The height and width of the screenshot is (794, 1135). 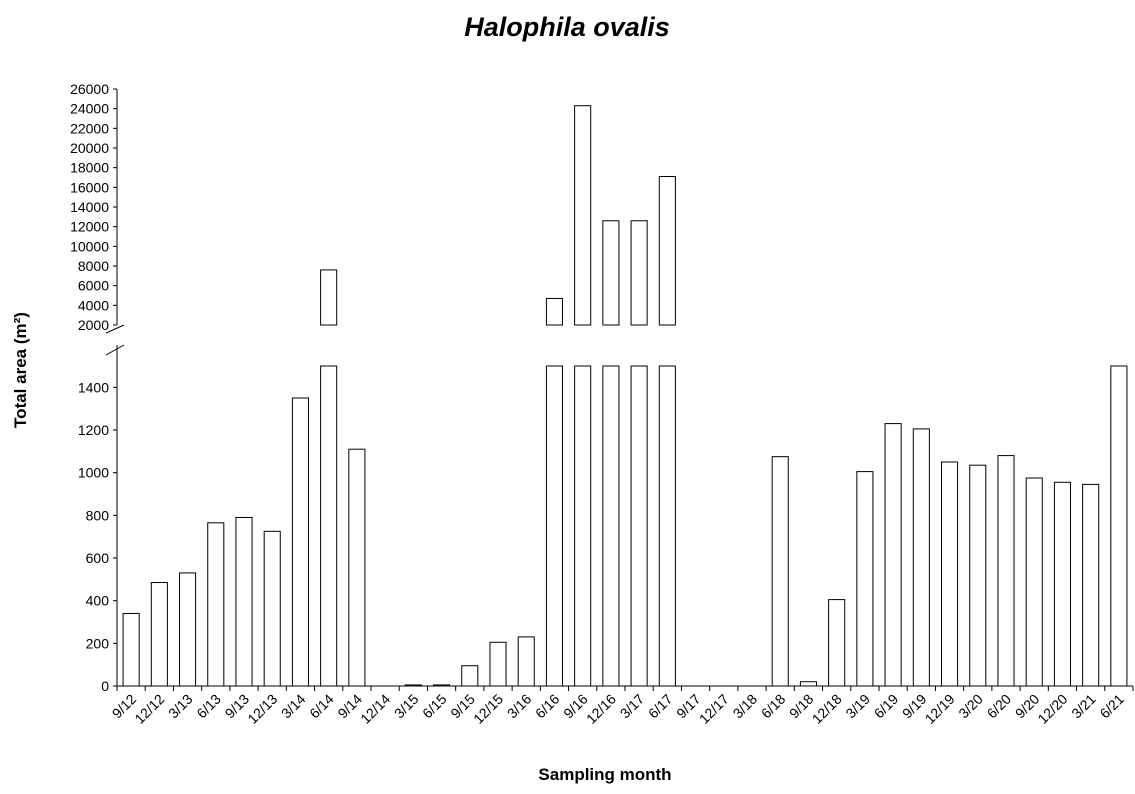 What do you see at coordinates (93, 266) in the screenshot?
I see `y-tick-label: 8000` at bounding box center [93, 266].